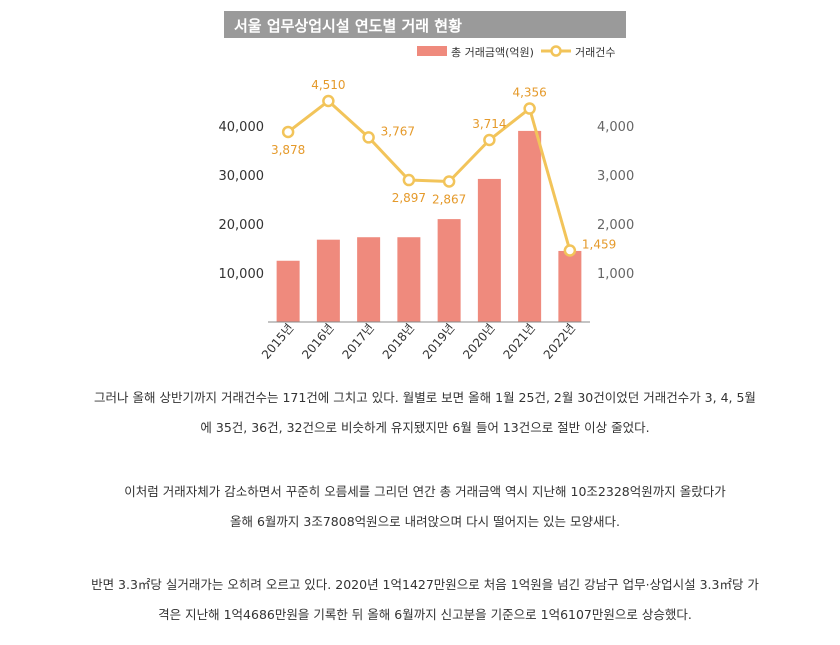 This screenshot has width=840, height=645. I want to click on y-right-tick-label: 4,000, so click(615, 127).